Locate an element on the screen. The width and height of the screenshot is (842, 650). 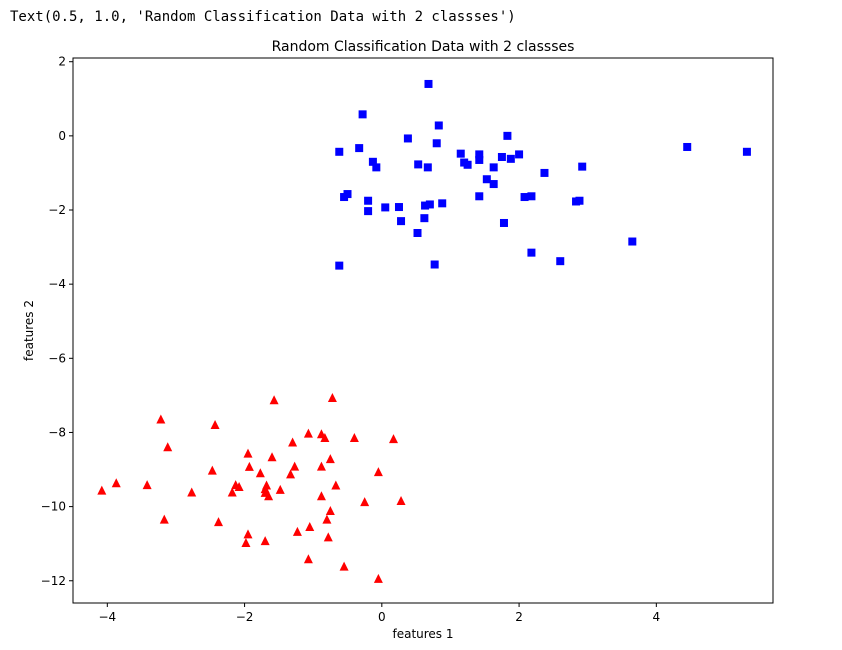
y-tick-label: −12 is located at coordinates (53, 581).